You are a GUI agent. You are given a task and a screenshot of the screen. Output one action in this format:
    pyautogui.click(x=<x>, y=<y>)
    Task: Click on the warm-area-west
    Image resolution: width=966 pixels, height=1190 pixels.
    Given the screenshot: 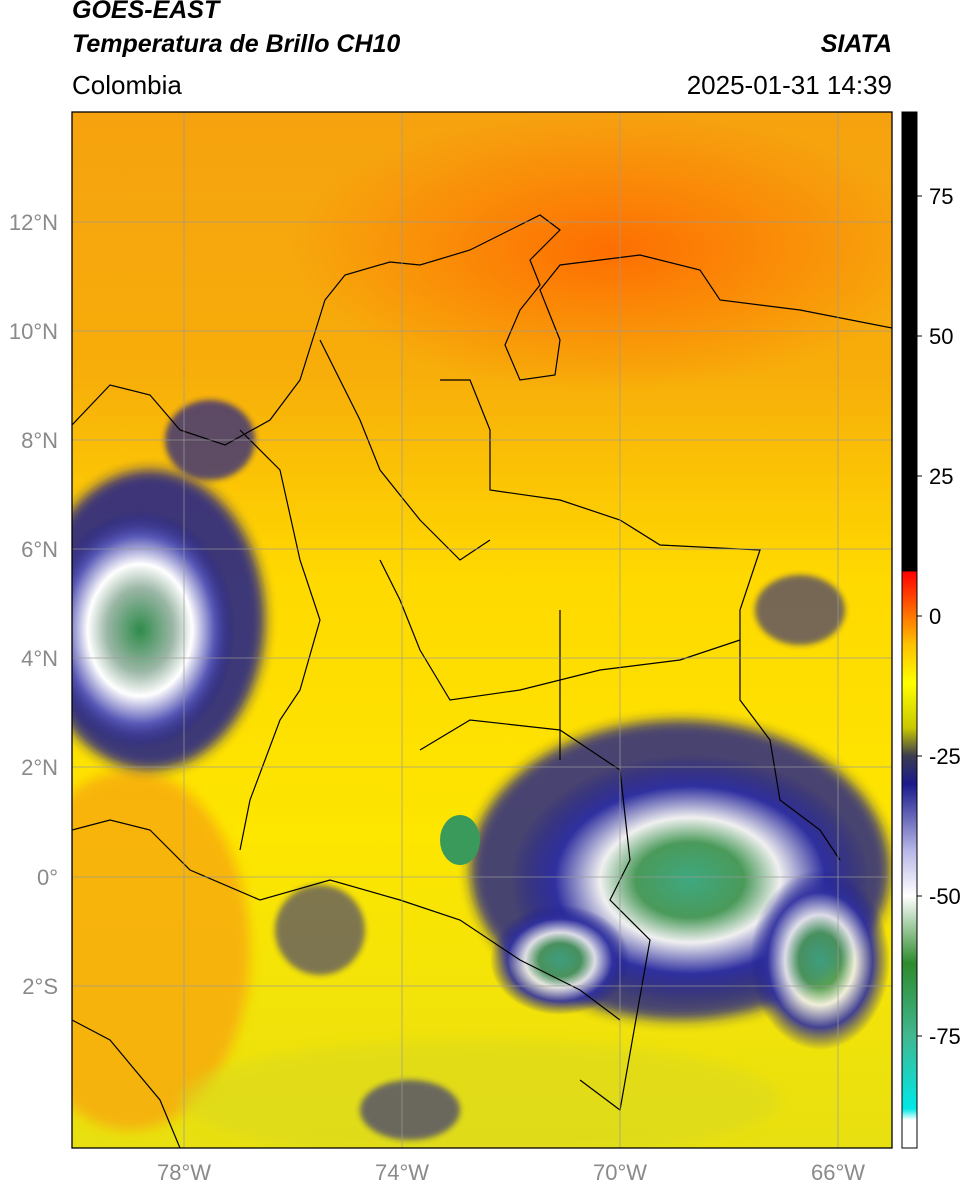 What is the action you would take?
    pyautogui.click(x=161, y=950)
    